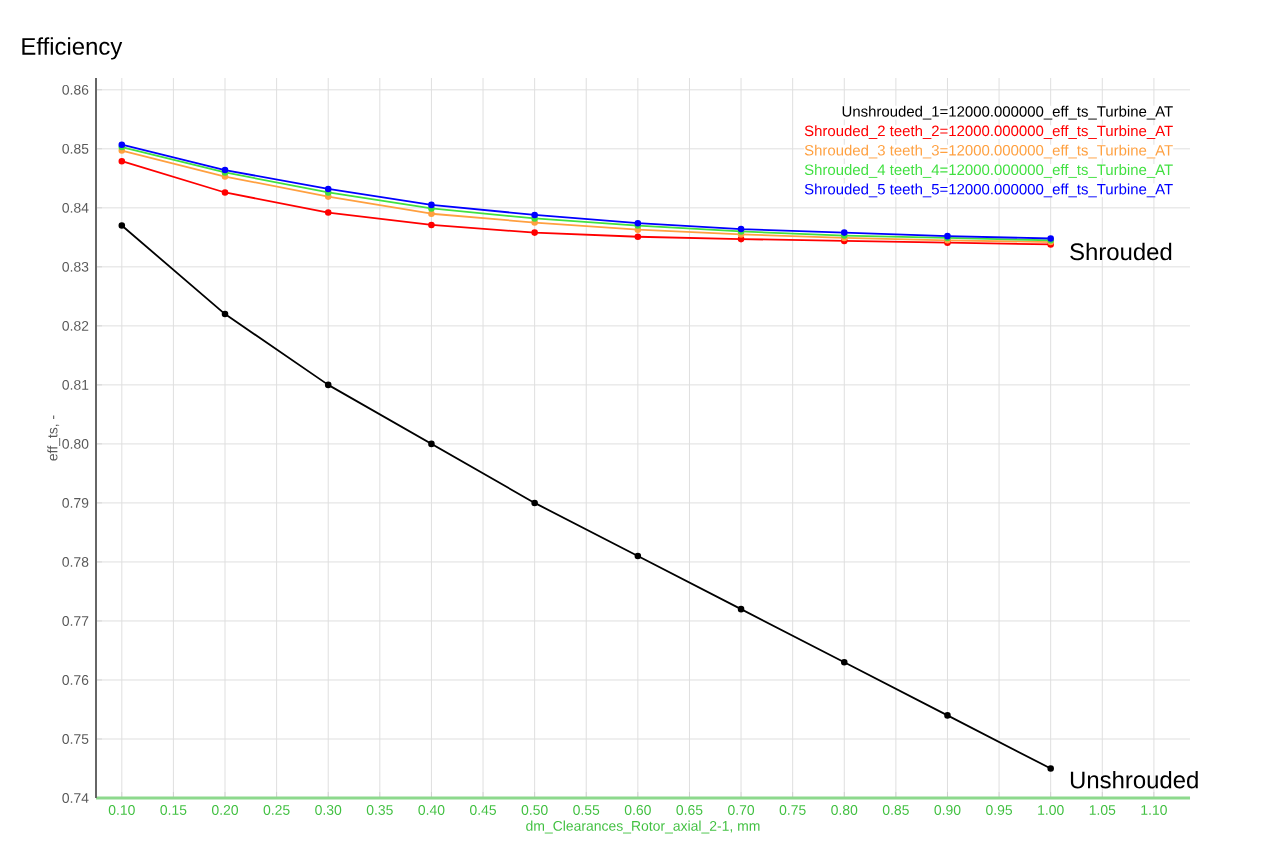 Image resolution: width=1262 pixels, height=868 pixels. What do you see at coordinates (1121, 251) in the screenshot?
I see `annotation: Shrouded` at bounding box center [1121, 251].